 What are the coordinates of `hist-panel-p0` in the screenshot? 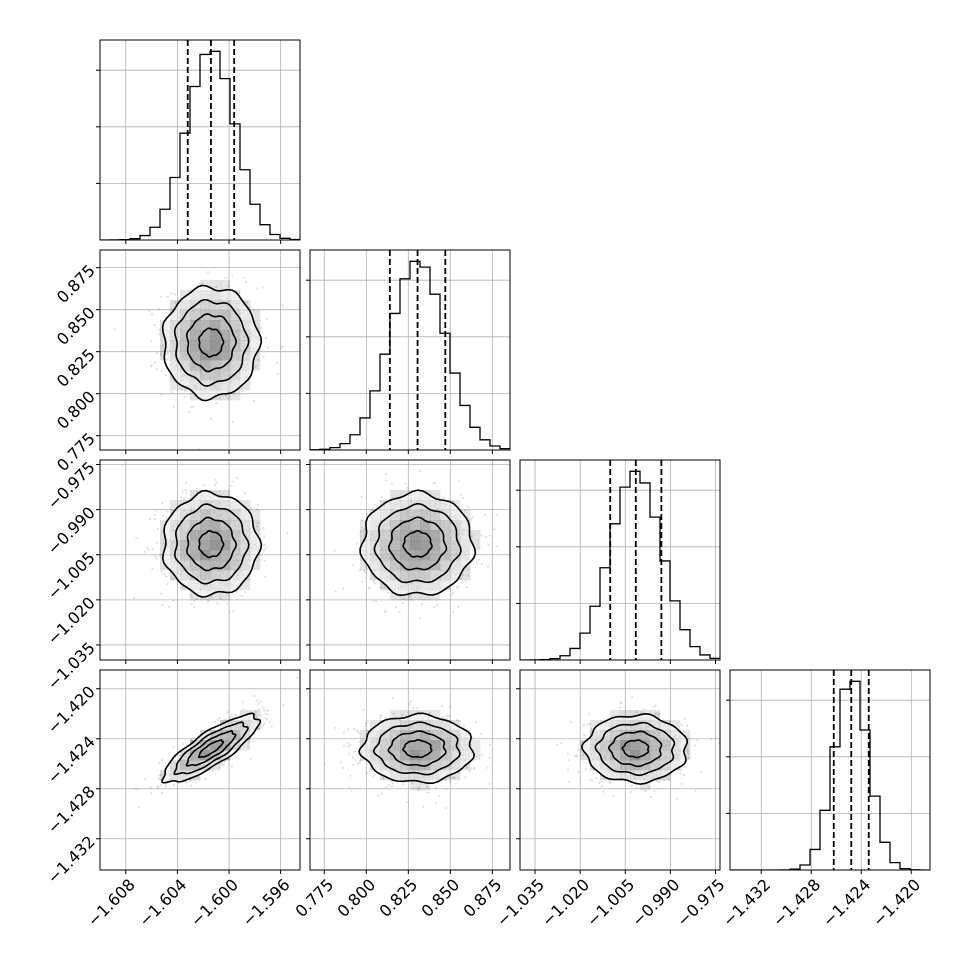 It's located at (198, 141).